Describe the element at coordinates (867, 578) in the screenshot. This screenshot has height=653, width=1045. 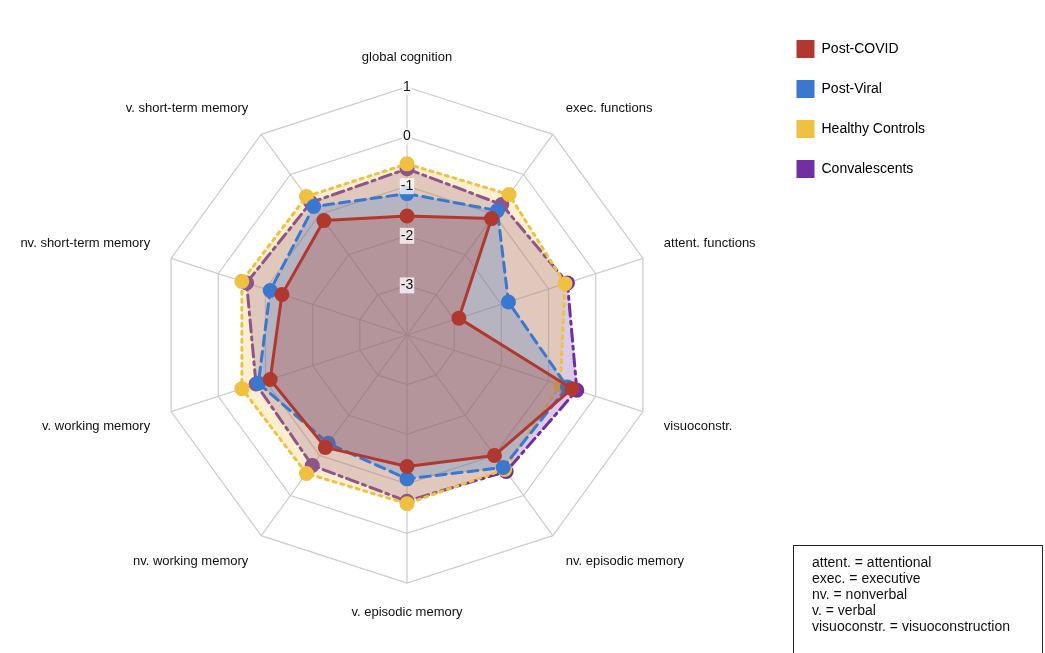
I see `text: exec. = executive` at that location.